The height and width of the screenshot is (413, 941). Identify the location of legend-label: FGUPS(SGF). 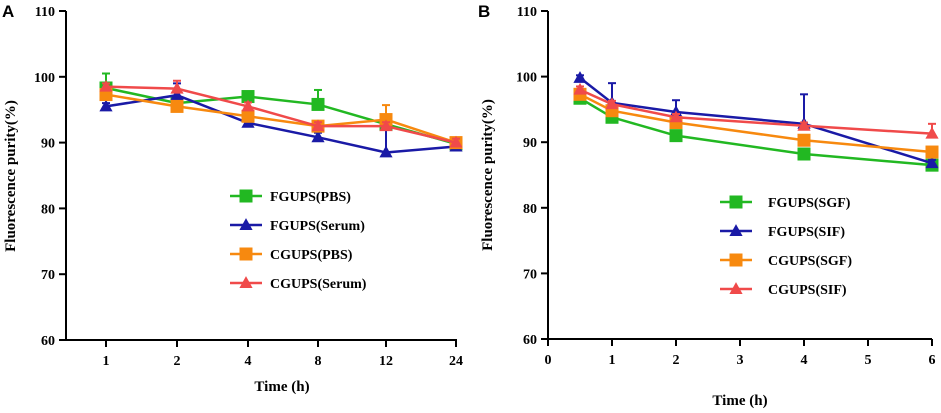
(809, 203).